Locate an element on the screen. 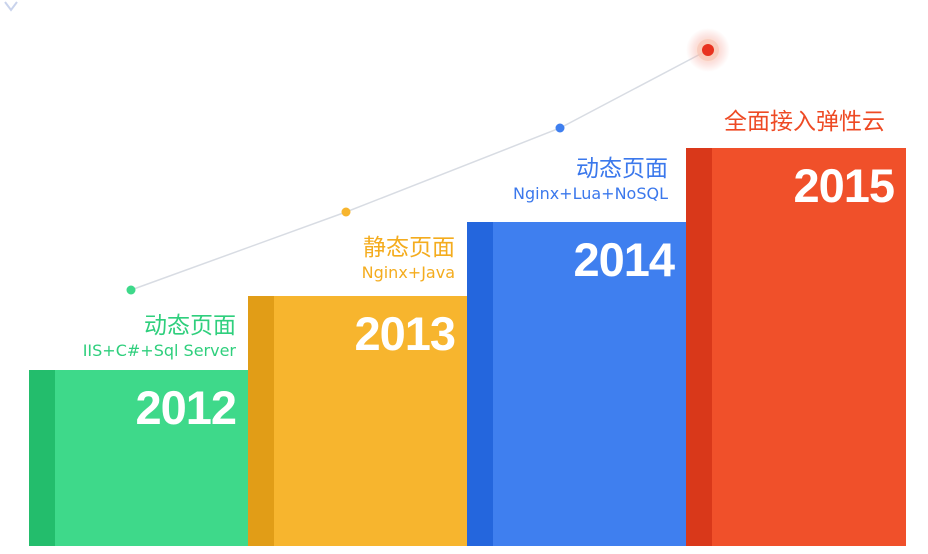  year-2014: 2014 is located at coordinates (623, 259).